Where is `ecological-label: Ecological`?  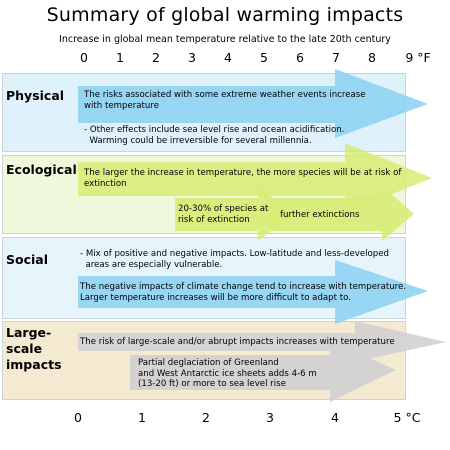 ecological-label: Ecological is located at coordinates (41, 169).